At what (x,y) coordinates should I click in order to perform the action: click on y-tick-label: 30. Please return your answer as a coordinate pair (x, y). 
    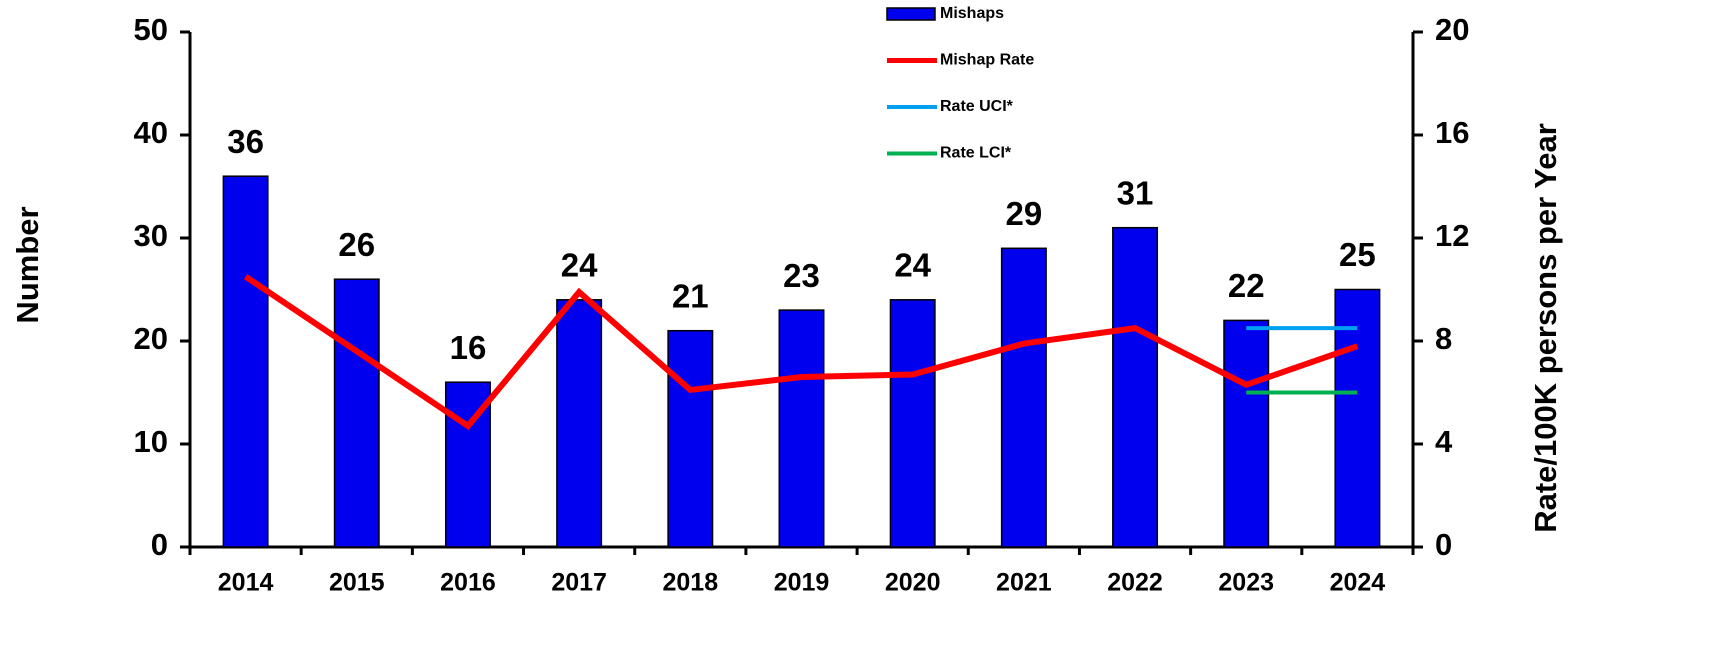
    Looking at the image, I should click on (151, 235).